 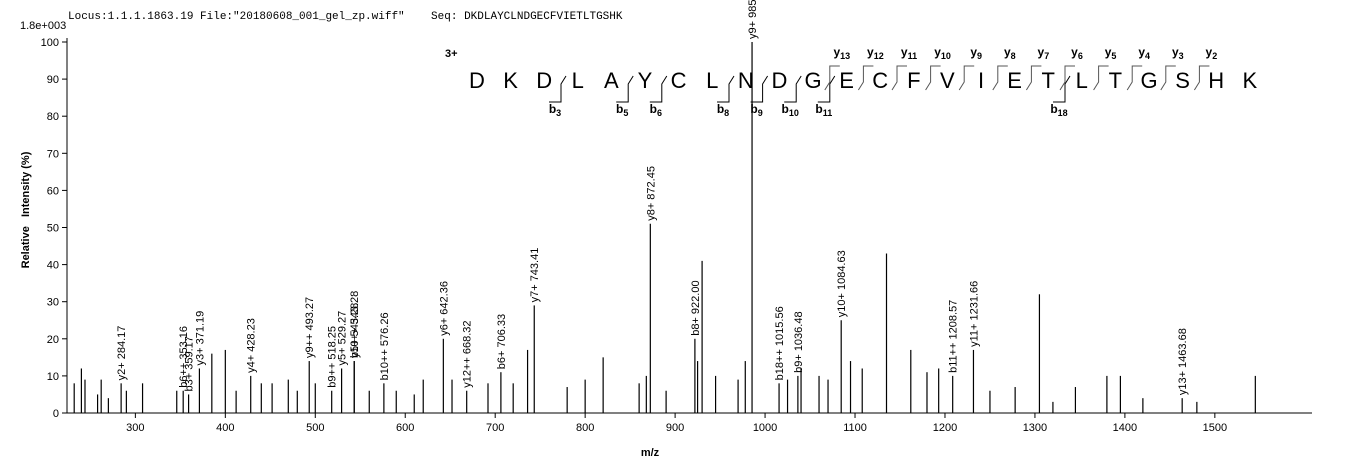 I want to click on ion-label: b11, so click(x=823, y=110).